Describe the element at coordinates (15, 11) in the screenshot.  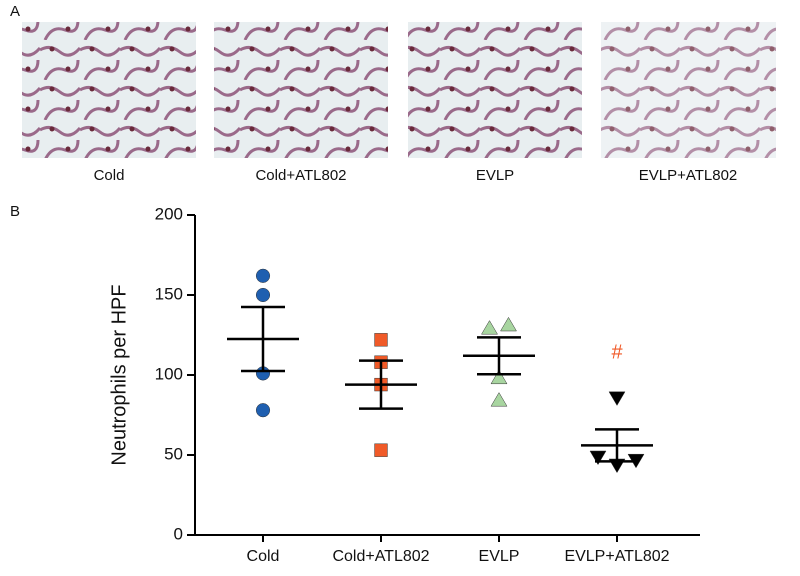
I see `panel-label: A` at that location.